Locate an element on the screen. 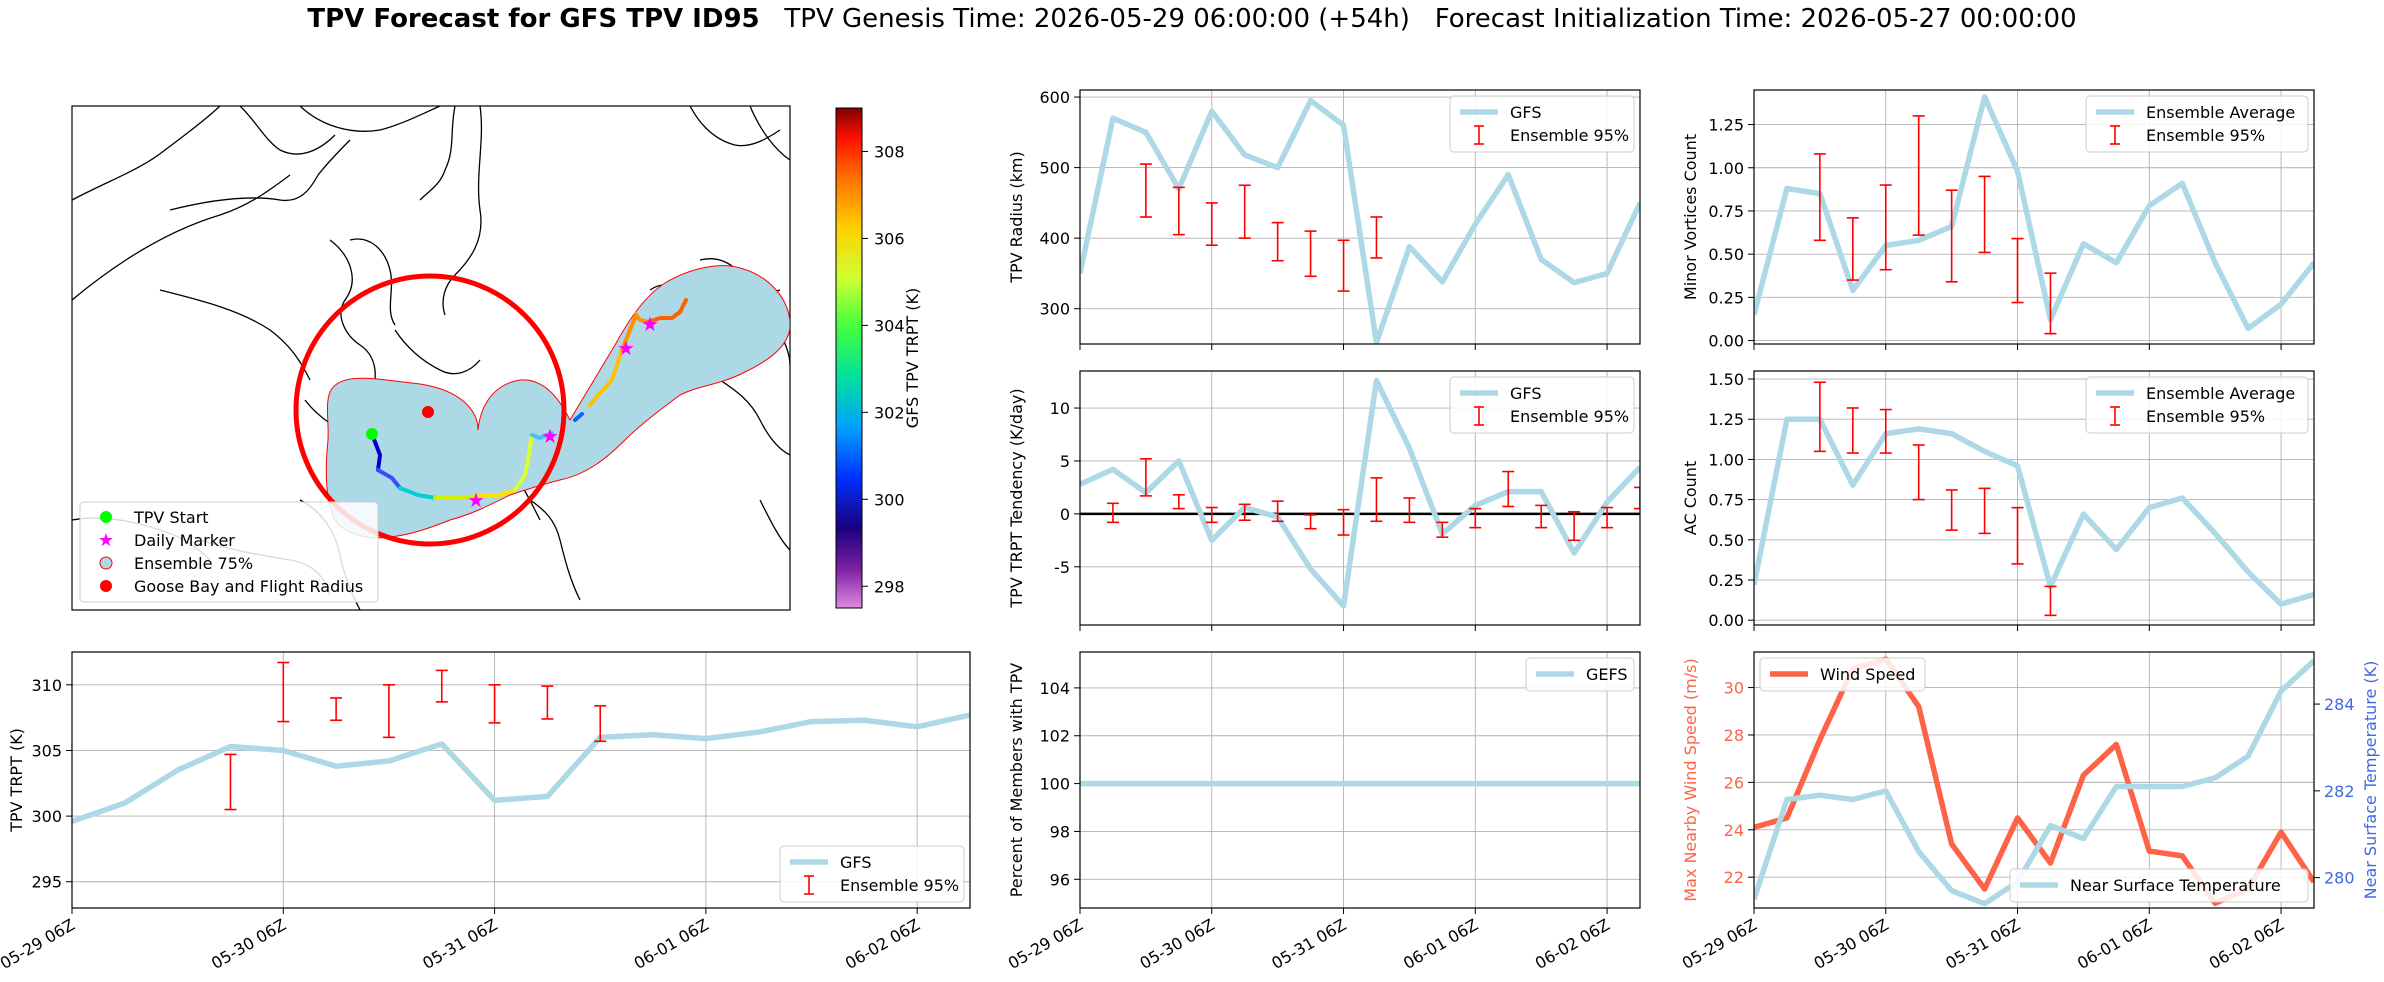  daily-marker-2: ★ is located at coordinates (550, 436).